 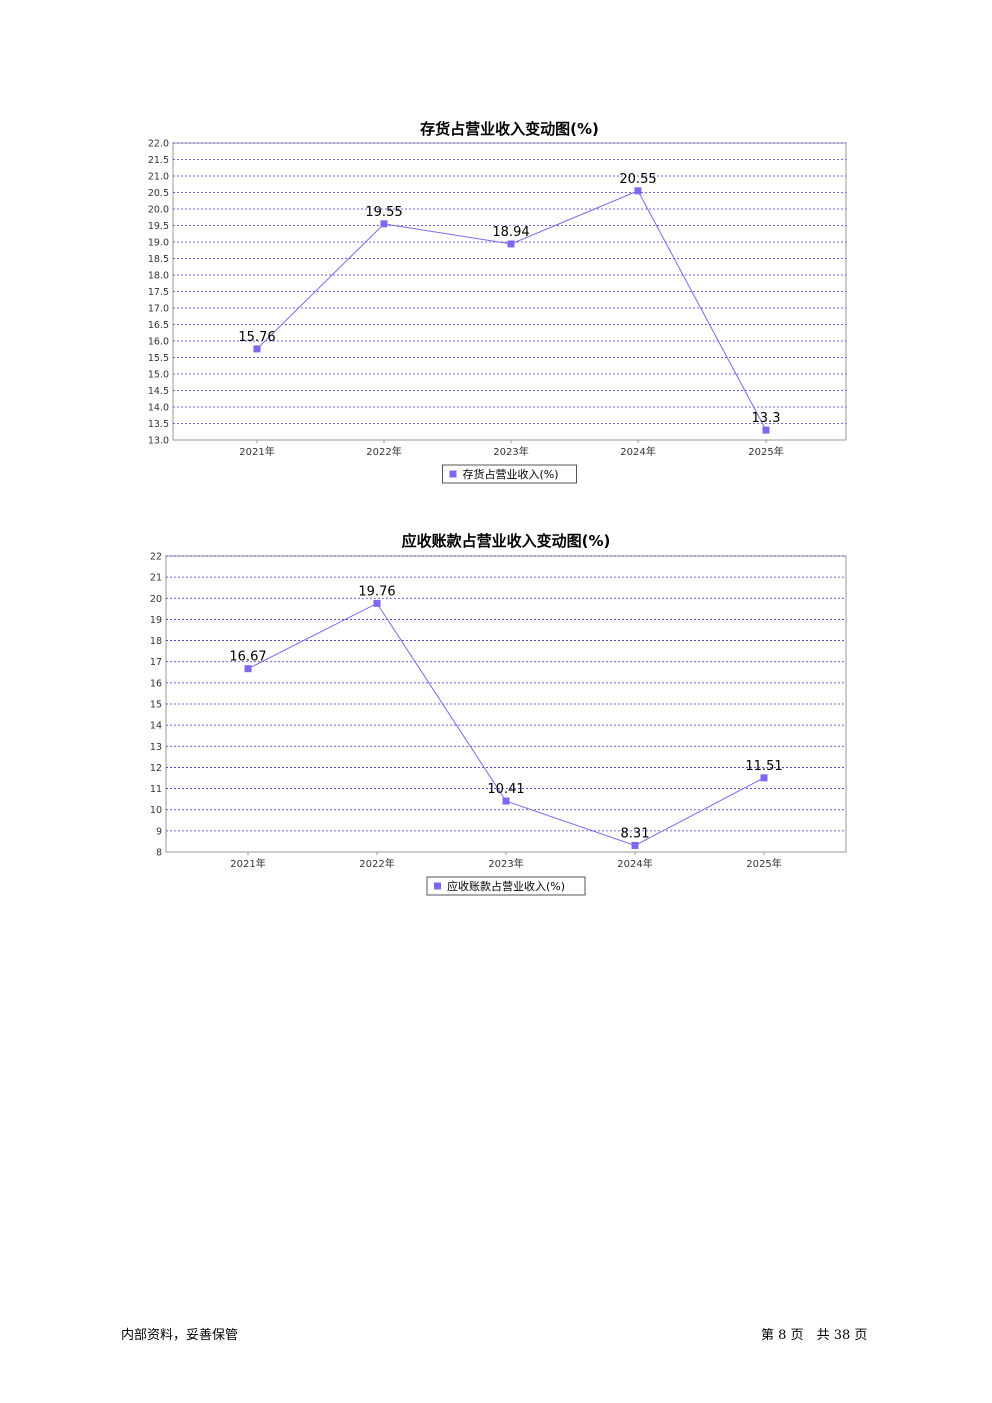 What do you see at coordinates (156, 789) in the screenshot?
I see `y-tick-label: 11` at bounding box center [156, 789].